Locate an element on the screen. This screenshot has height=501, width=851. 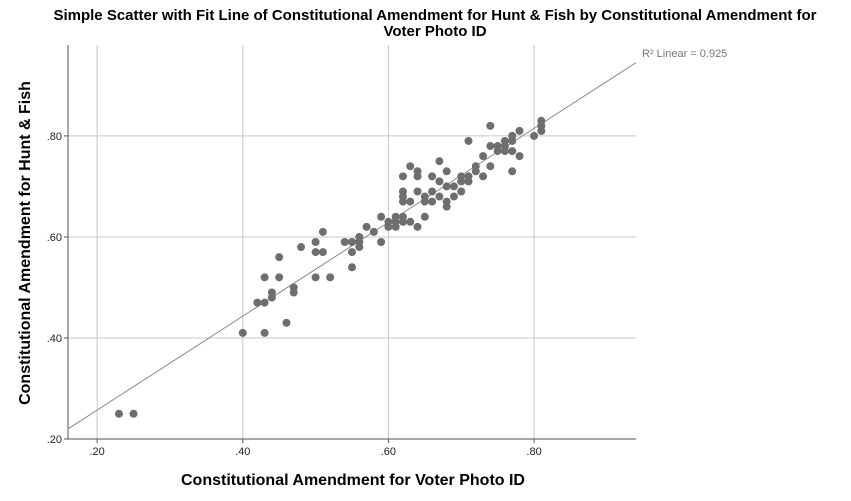
x-tick-label: .40 is located at coordinates (242, 452).